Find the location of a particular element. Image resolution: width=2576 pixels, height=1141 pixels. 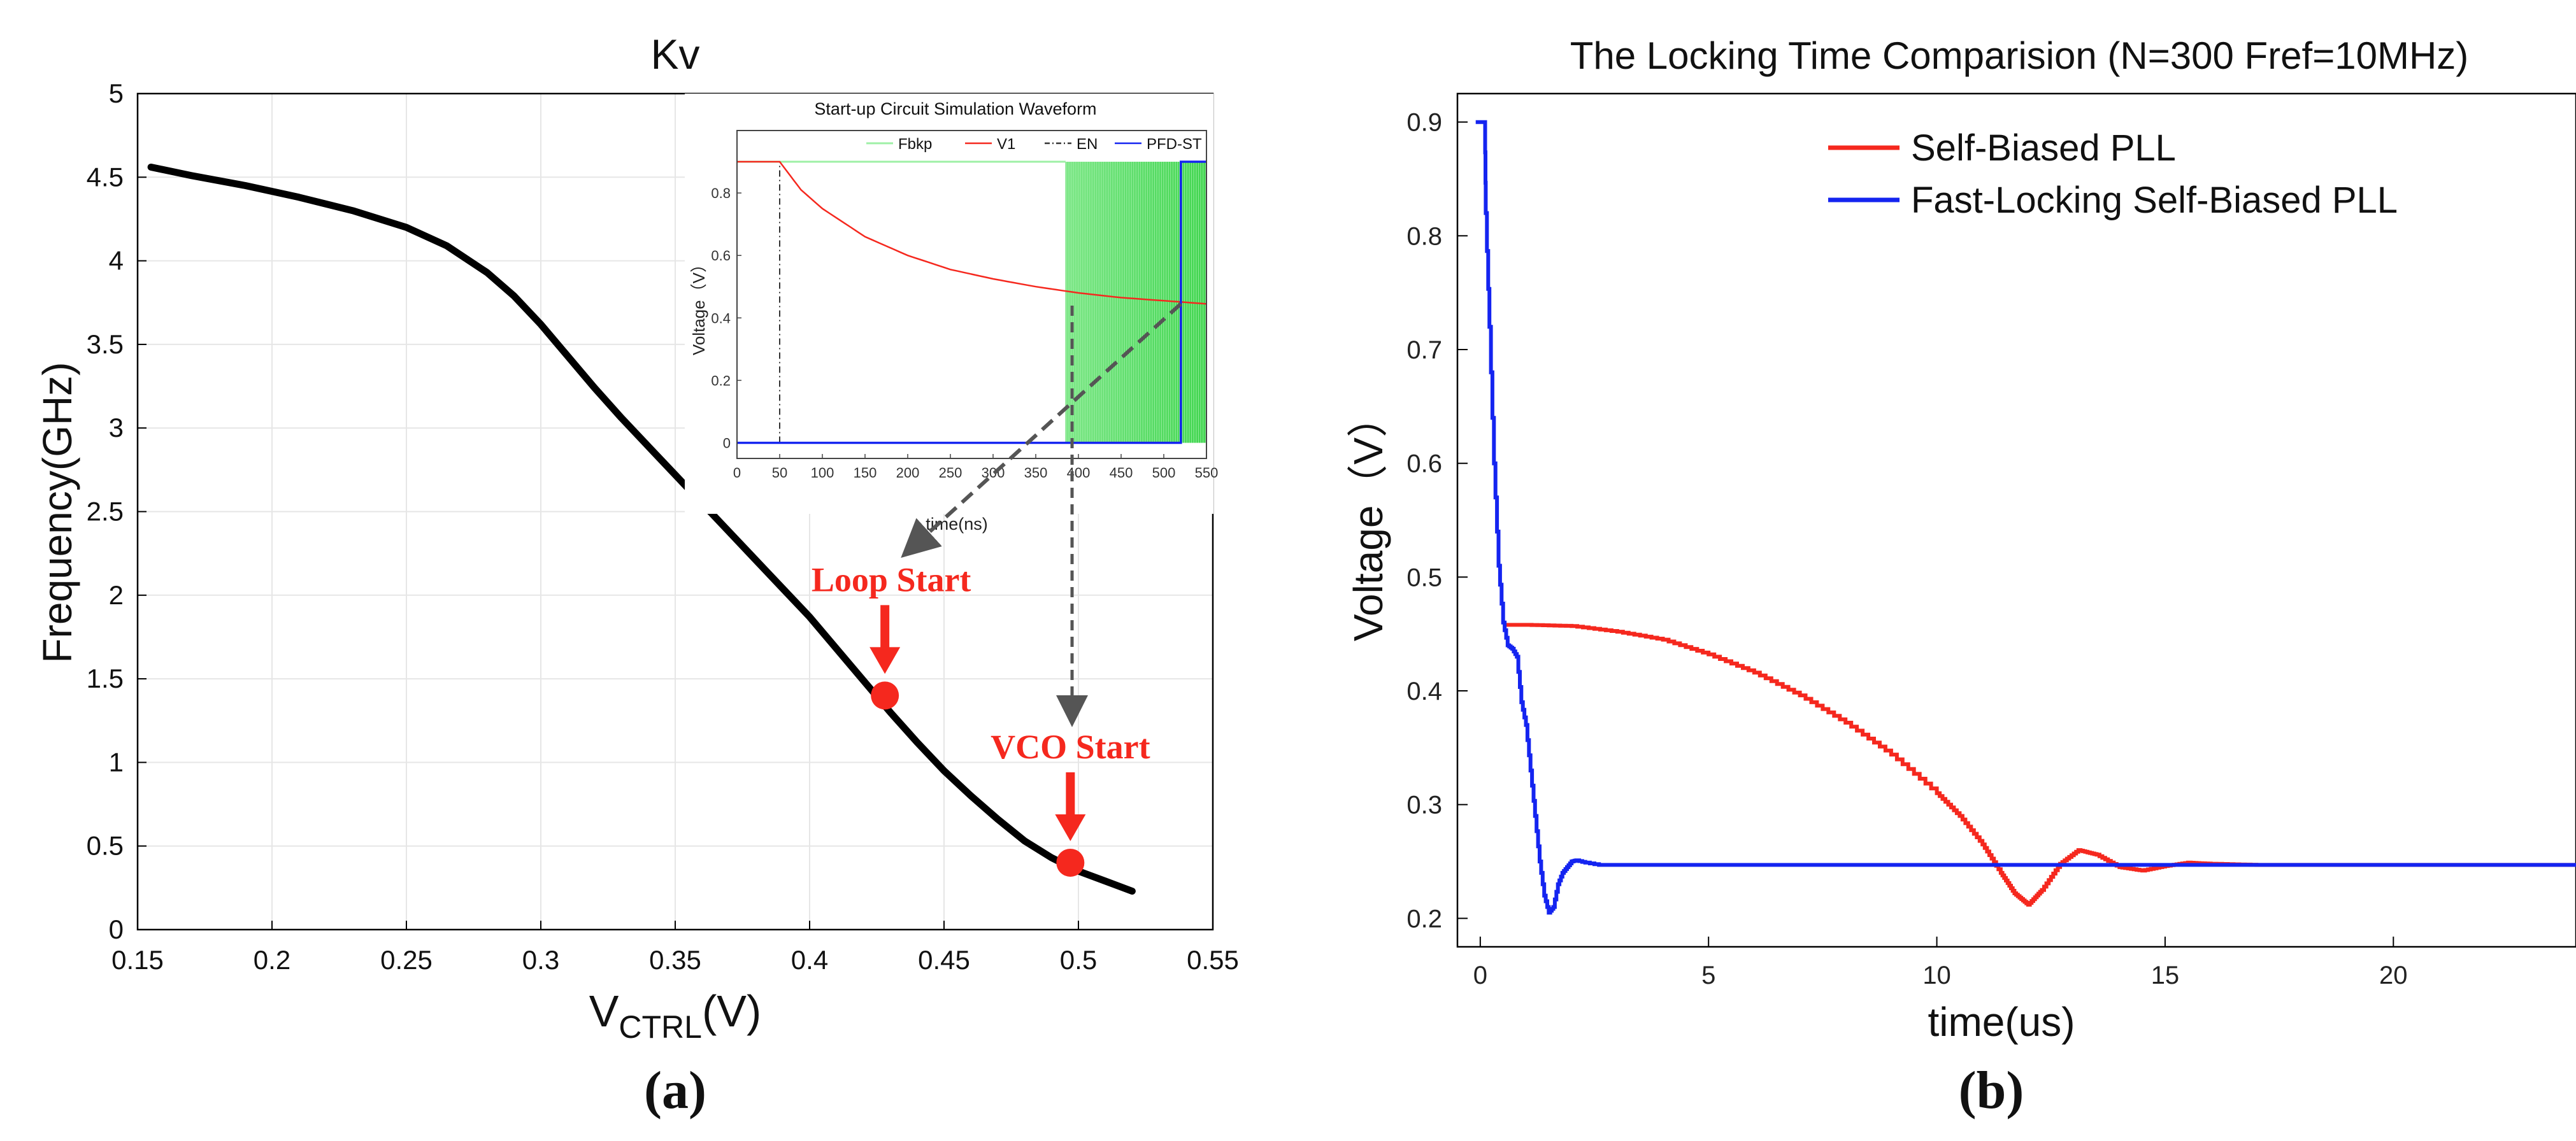

inset-y-tick-label: 0.2 is located at coordinates (721, 380).